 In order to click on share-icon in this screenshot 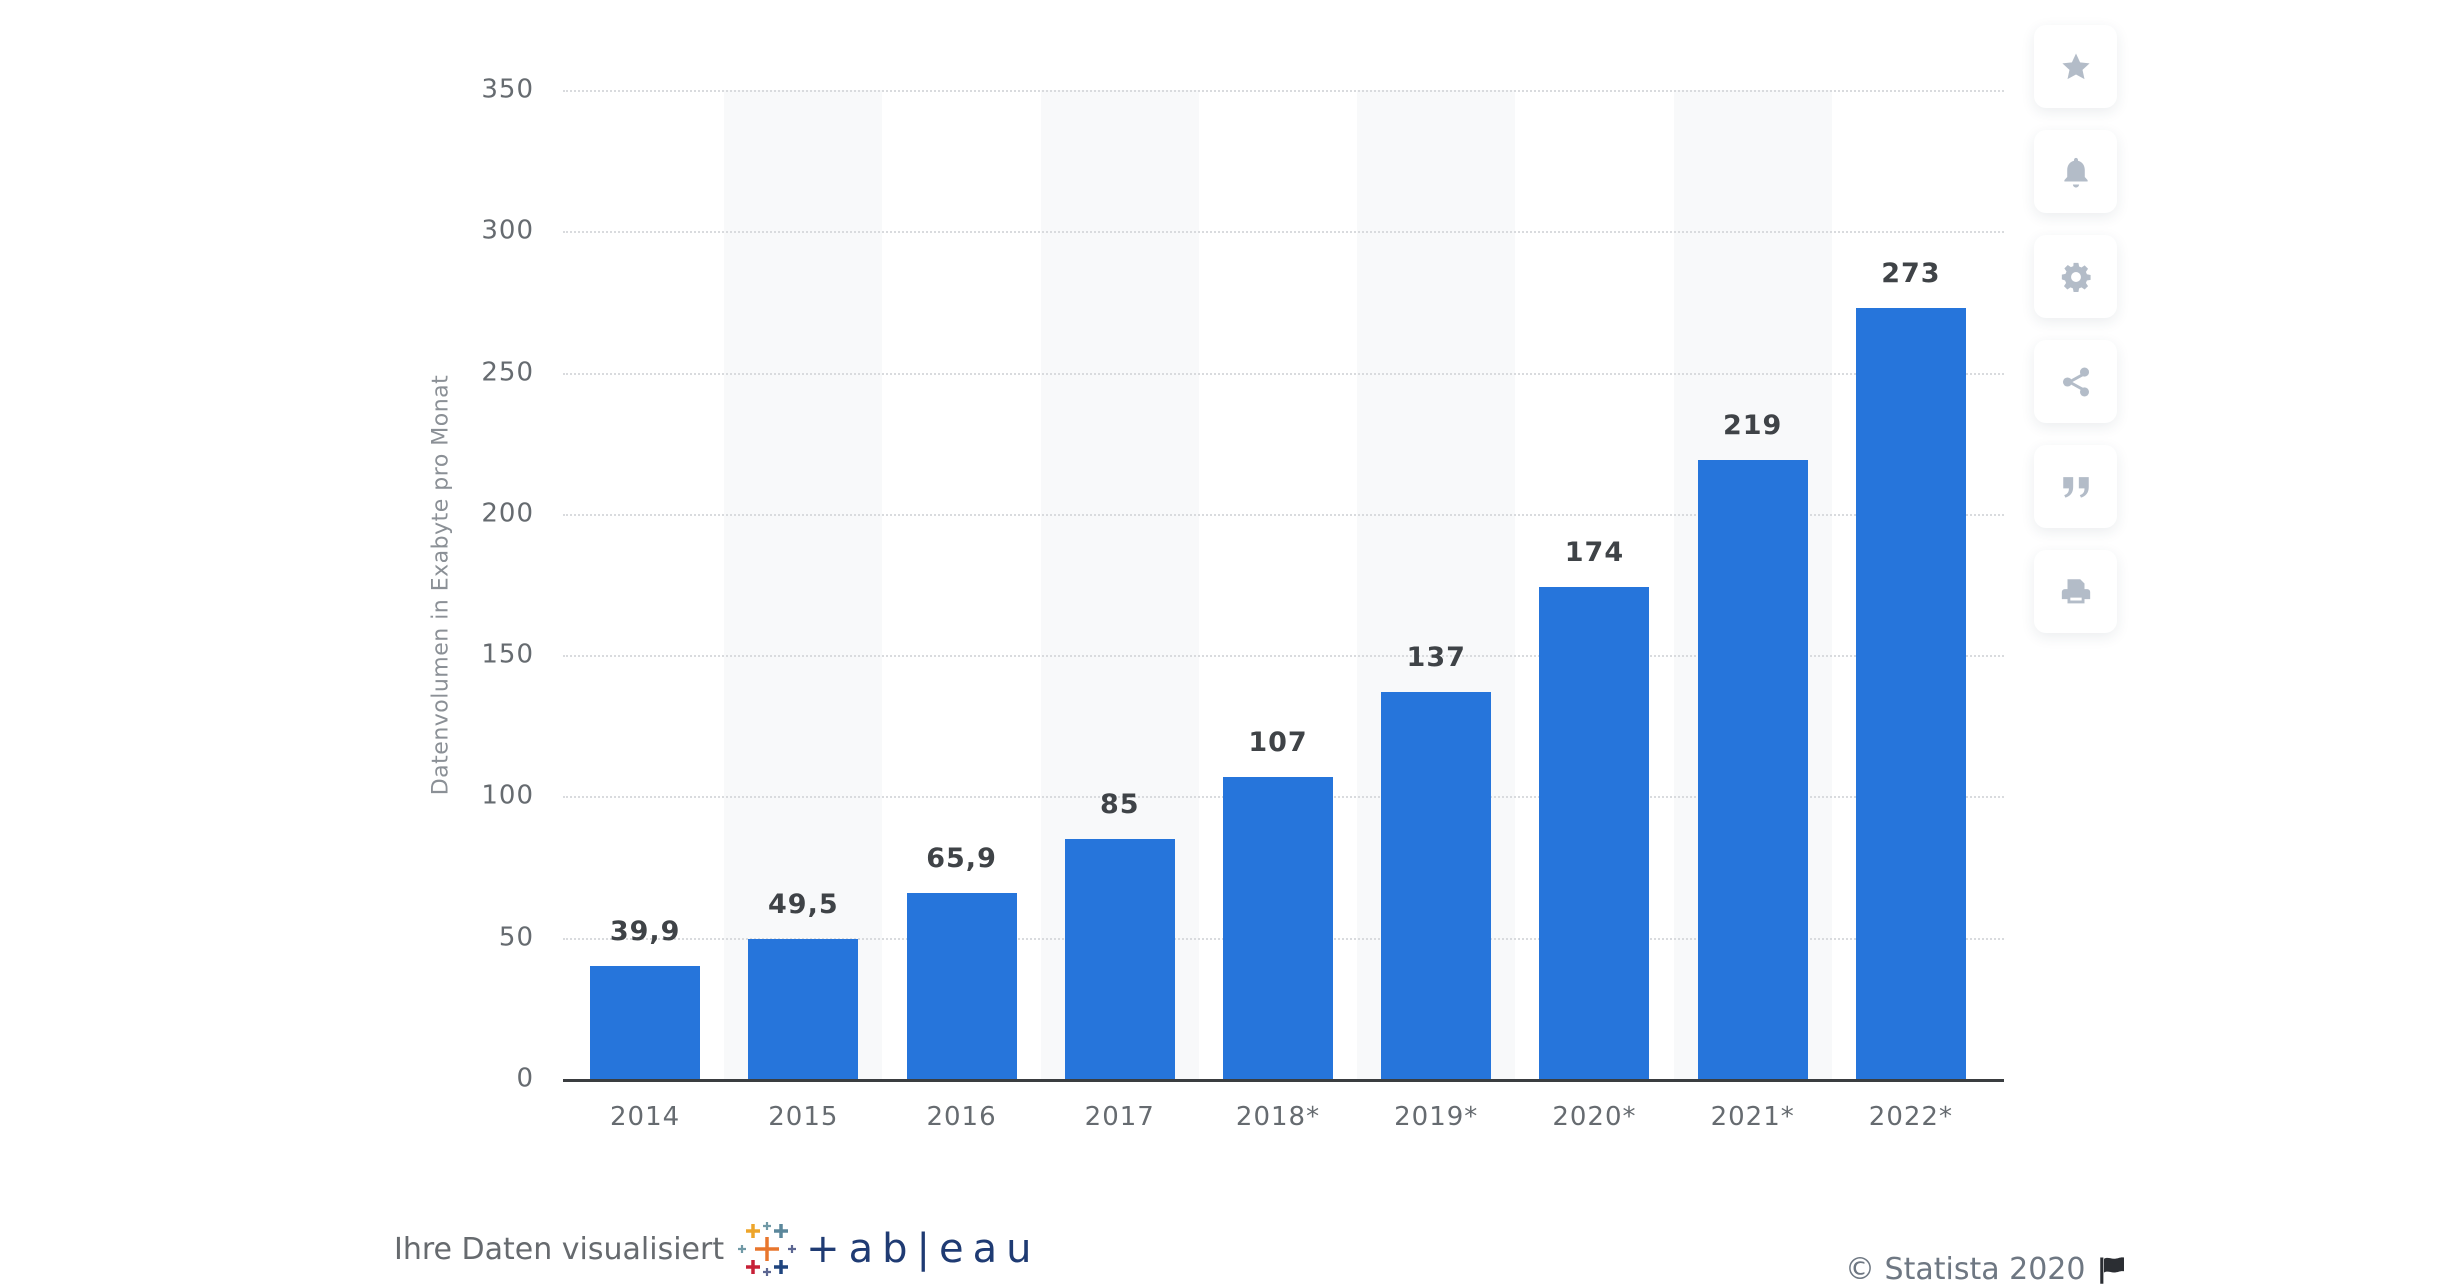, I will do `click(2075, 381)`.